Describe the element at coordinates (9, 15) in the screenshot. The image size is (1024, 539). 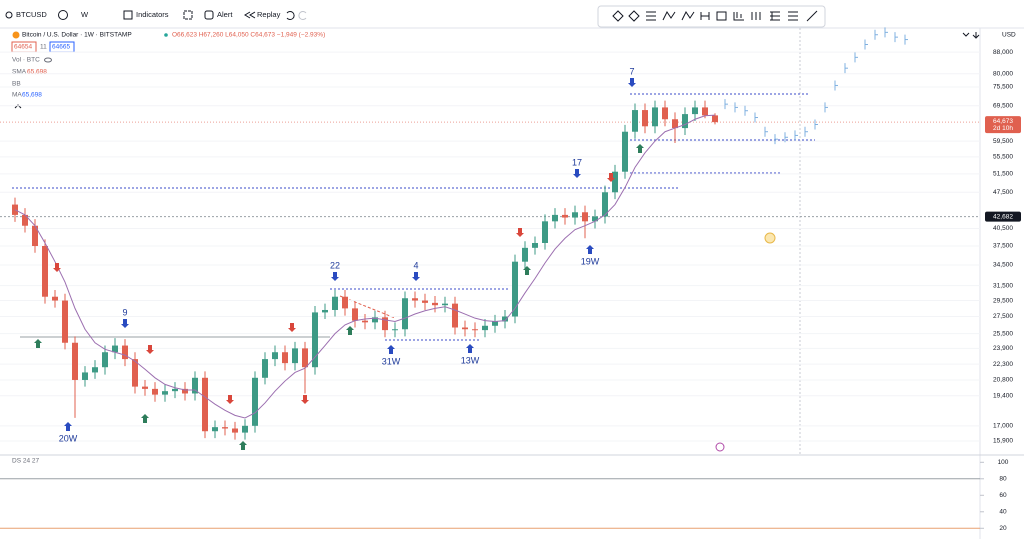
I see `search-icon` at that location.